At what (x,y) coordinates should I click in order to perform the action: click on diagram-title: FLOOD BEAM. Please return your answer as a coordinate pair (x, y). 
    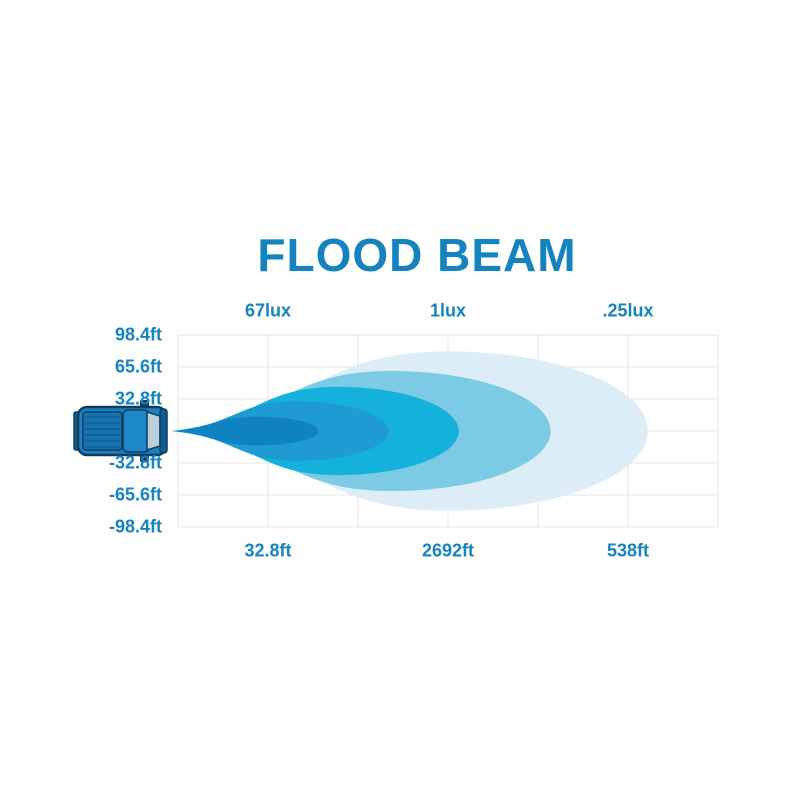
    Looking at the image, I should click on (417, 255).